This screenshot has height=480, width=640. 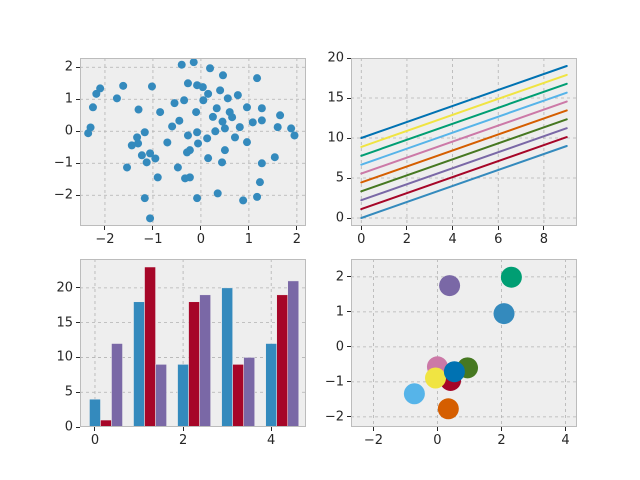 I want to click on plot-area, so click(x=193, y=343).